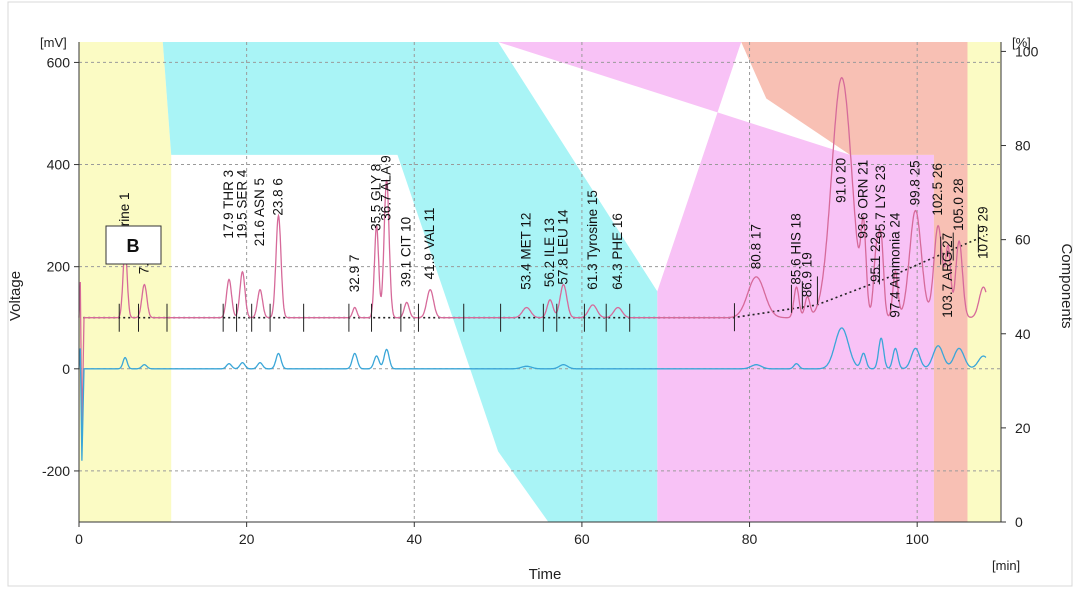  Describe the element at coordinates (376, 197) in the screenshot. I see `peak-label-8: 35.5 GLY 8` at that location.